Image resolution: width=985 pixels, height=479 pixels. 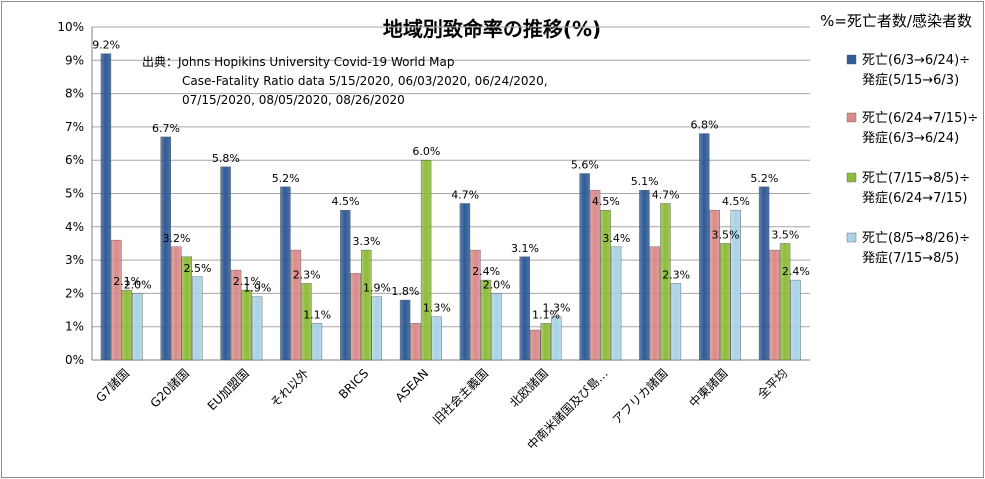 I want to click on x-category-label: ASEAN, so click(x=412, y=385).